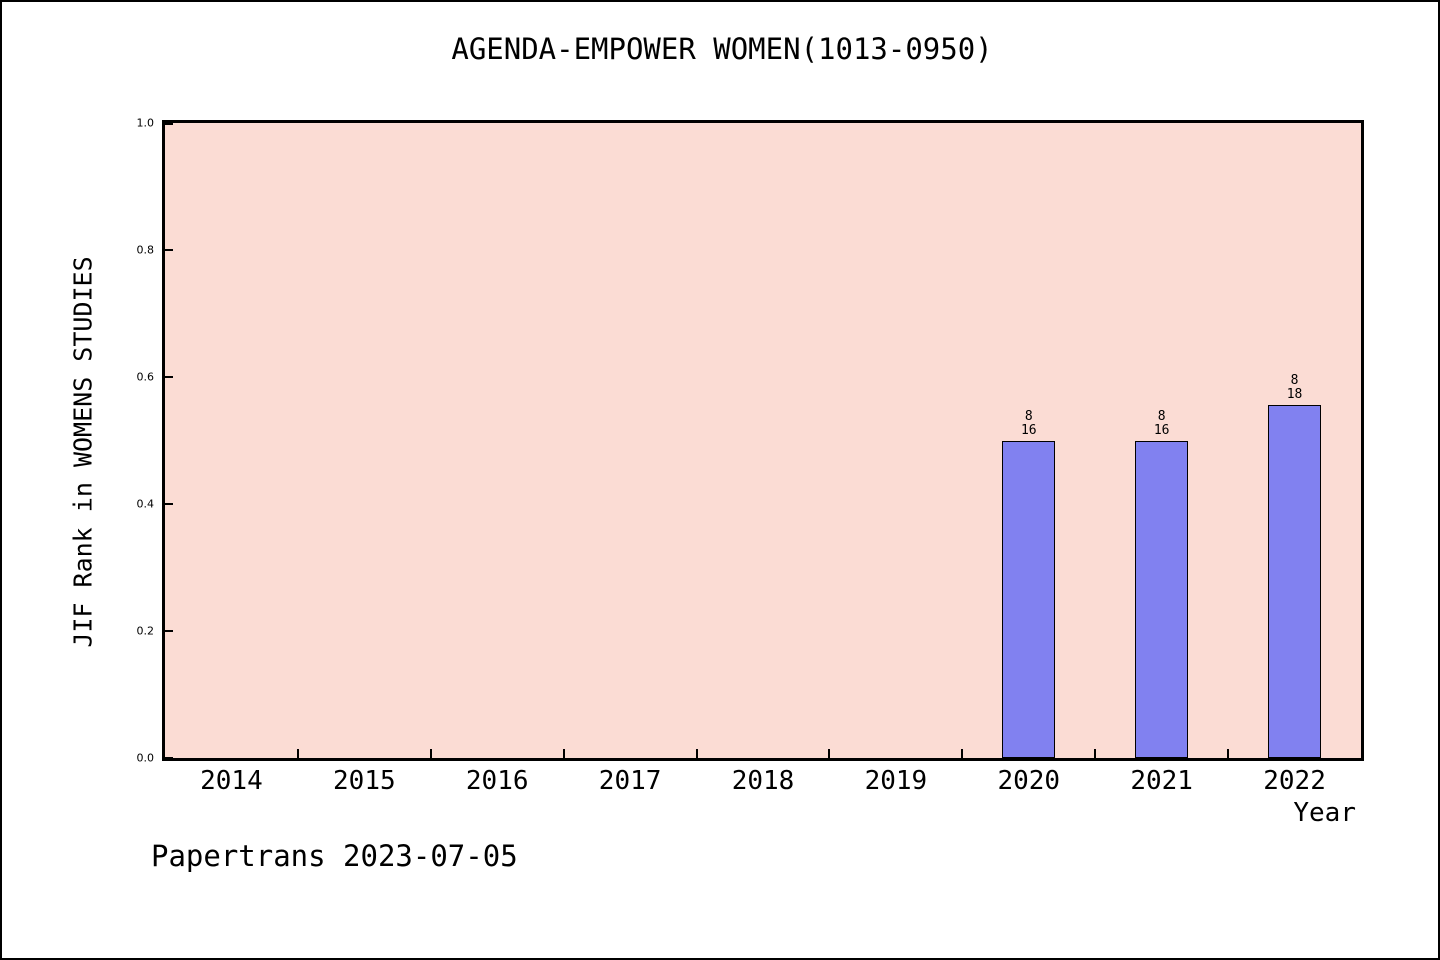  I want to click on x-tick-label-2015: 2015, so click(364, 781).